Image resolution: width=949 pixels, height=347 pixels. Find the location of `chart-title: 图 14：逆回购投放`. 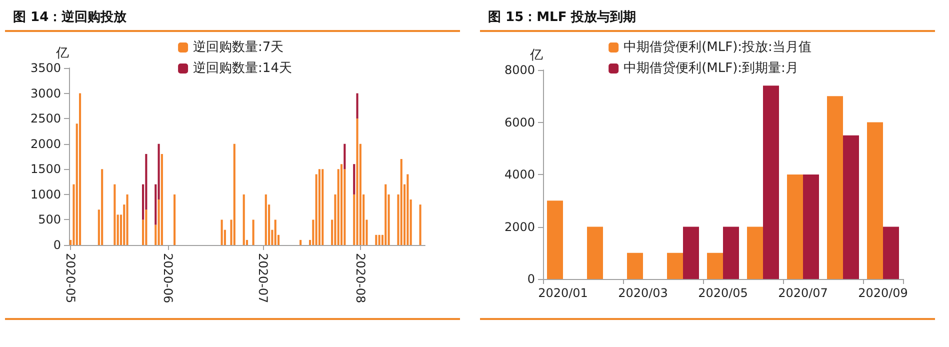

chart-title: 图 14：逆回购投放 is located at coordinates (70, 17).